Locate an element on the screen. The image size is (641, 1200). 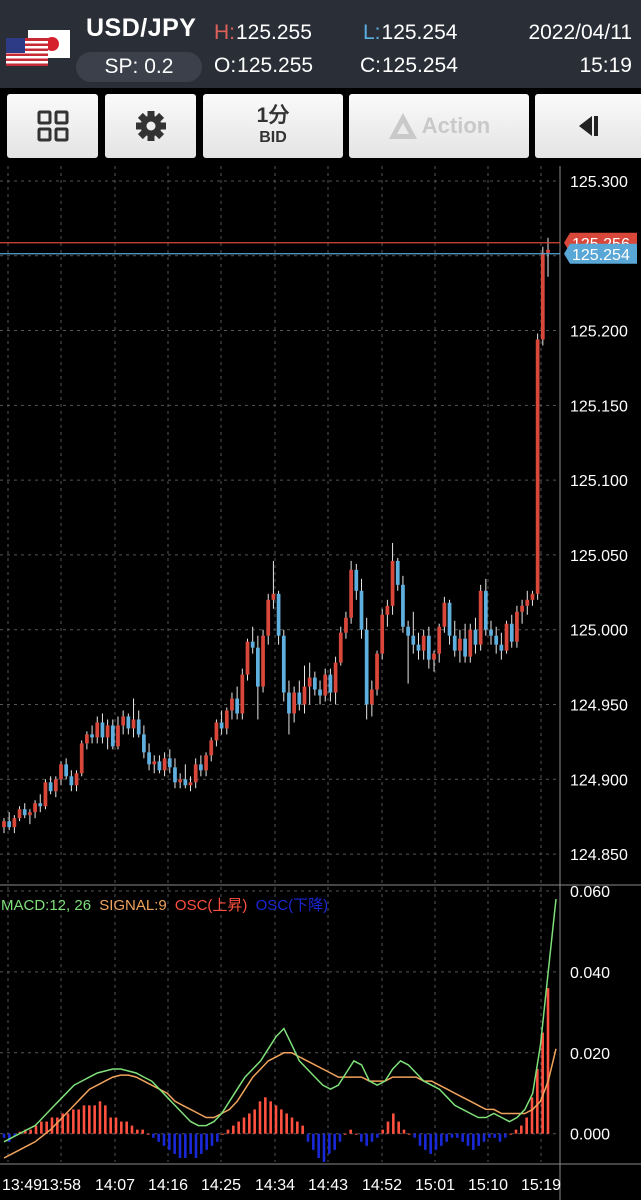
time-axis-label: 15:19 is located at coordinates (541, 1185).